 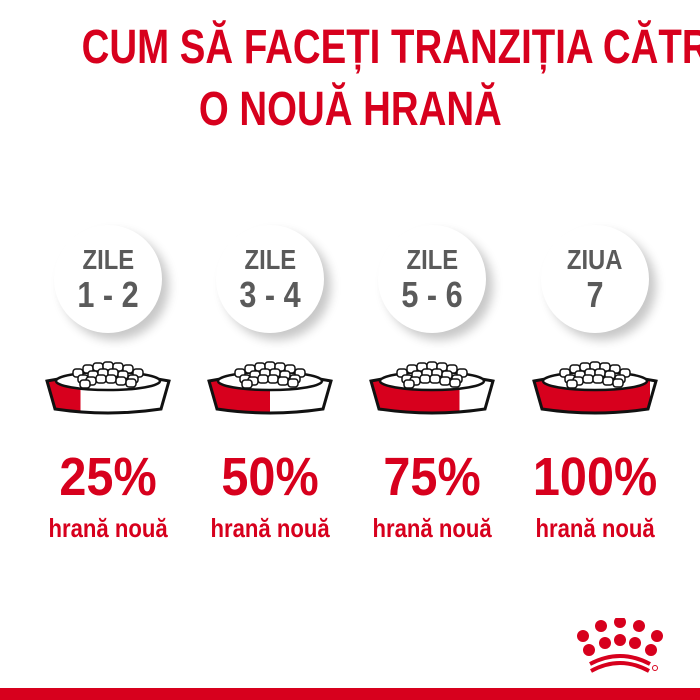 What do you see at coordinates (595, 259) in the screenshot?
I see `days-label: ZIUA` at bounding box center [595, 259].